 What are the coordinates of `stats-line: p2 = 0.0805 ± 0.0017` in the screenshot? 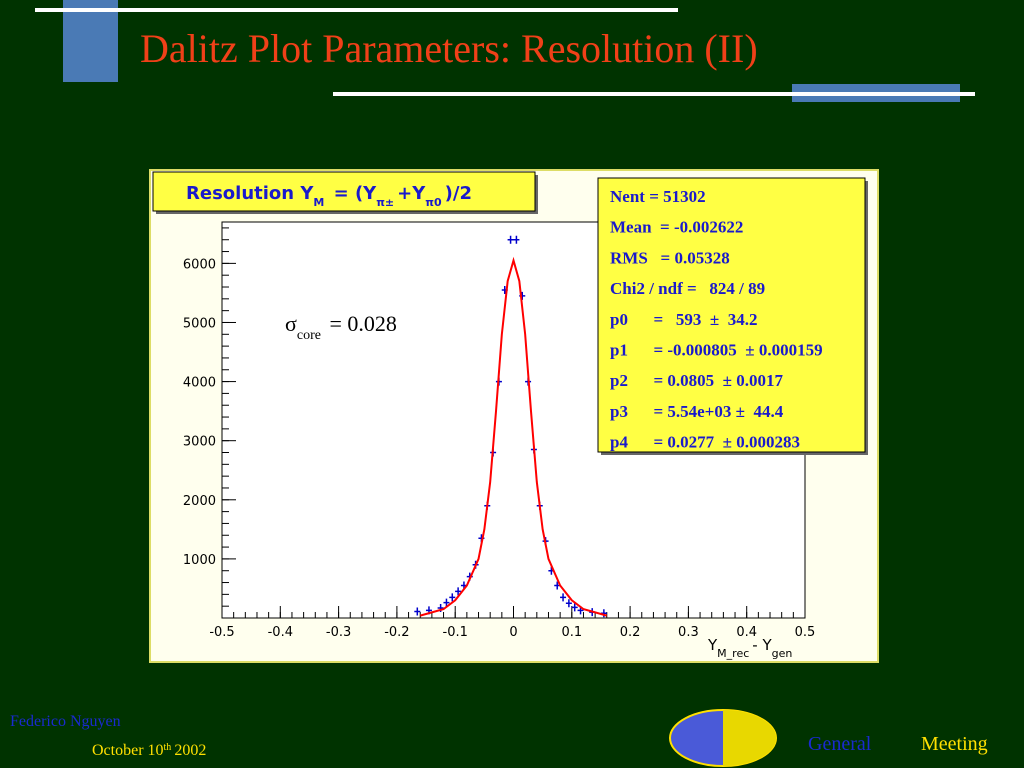 It's located at (696, 380).